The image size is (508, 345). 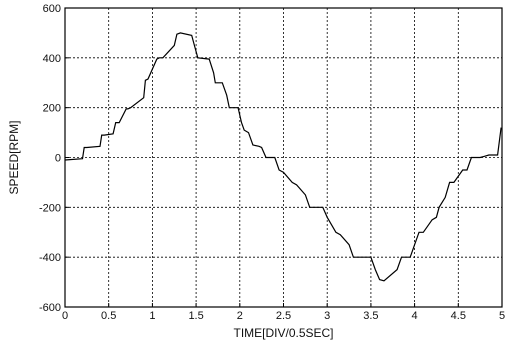 What do you see at coordinates (415, 316) in the screenshot?
I see `x-tick-label: 4` at bounding box center [415, 316].